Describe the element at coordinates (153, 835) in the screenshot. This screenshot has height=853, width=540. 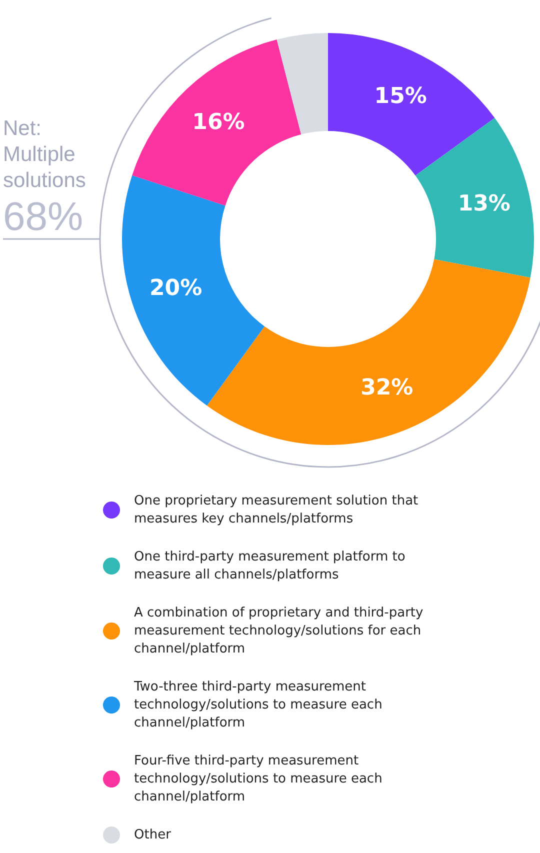
I see `legend-label: Other` at that location.